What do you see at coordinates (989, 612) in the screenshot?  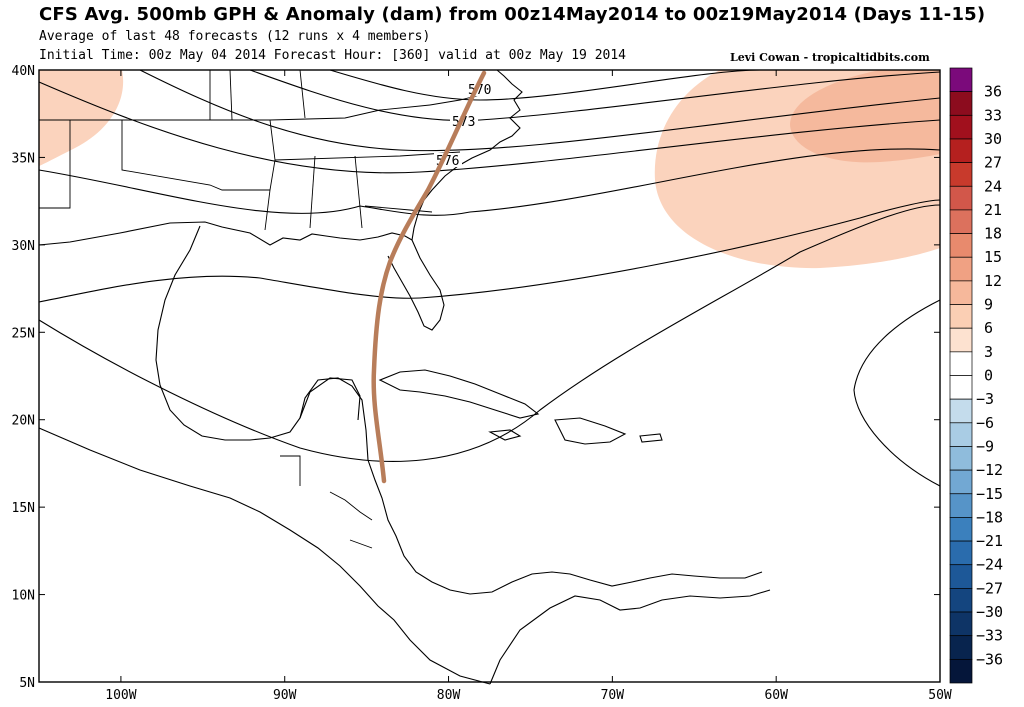 I see `colorbar-label: −30` at bounding box center [989, 612].